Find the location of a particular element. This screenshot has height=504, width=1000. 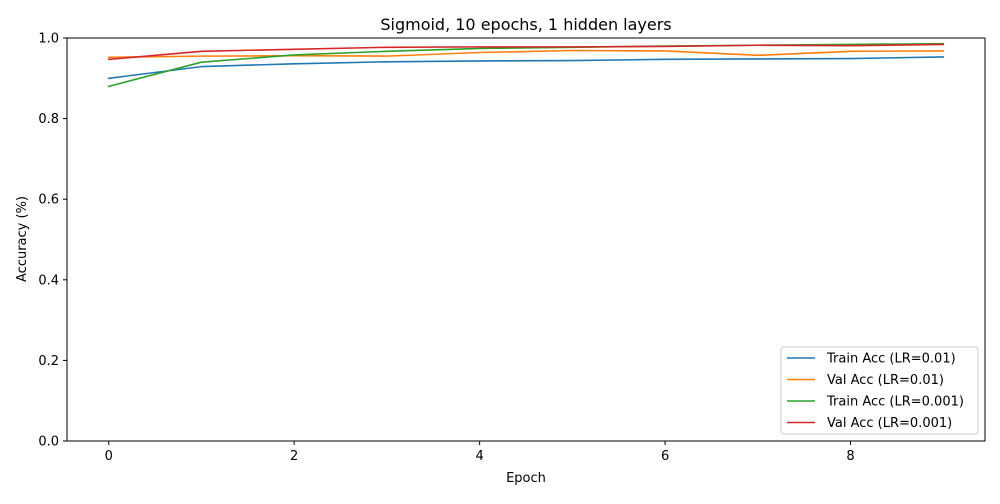

x-tick-label: 2 is located at coordinates (294, 456).